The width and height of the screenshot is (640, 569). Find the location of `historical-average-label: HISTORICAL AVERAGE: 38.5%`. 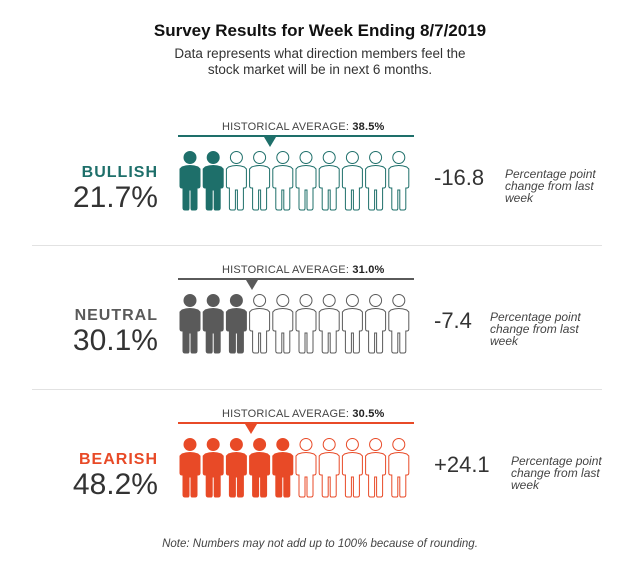

historical-average-label: HISTORICAL AVERAGE: 38.5% is located at coordinates (303, 127).